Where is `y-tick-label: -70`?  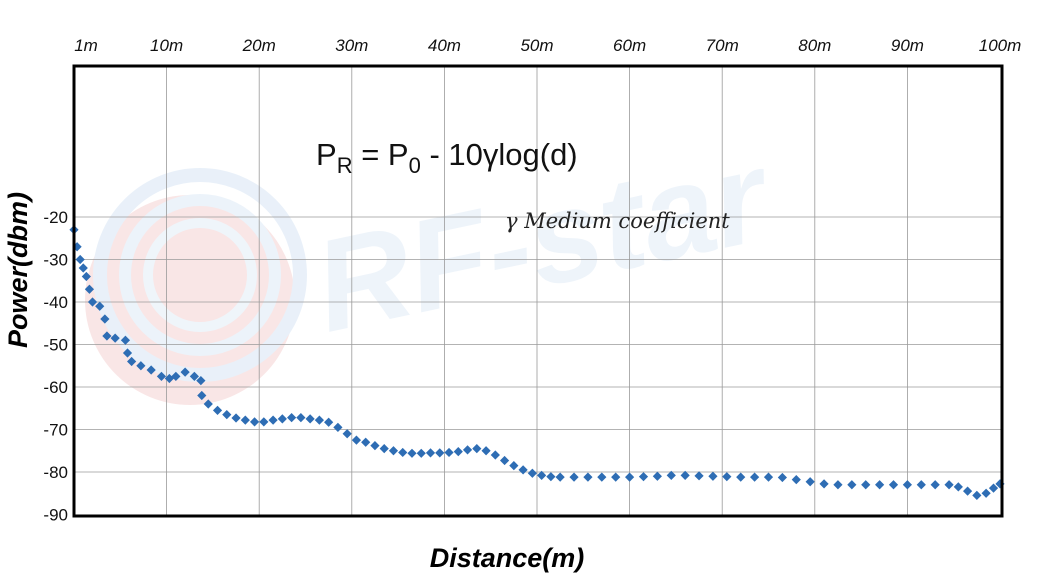
y-tick-label: -70 is located at coordinates (55, 430).